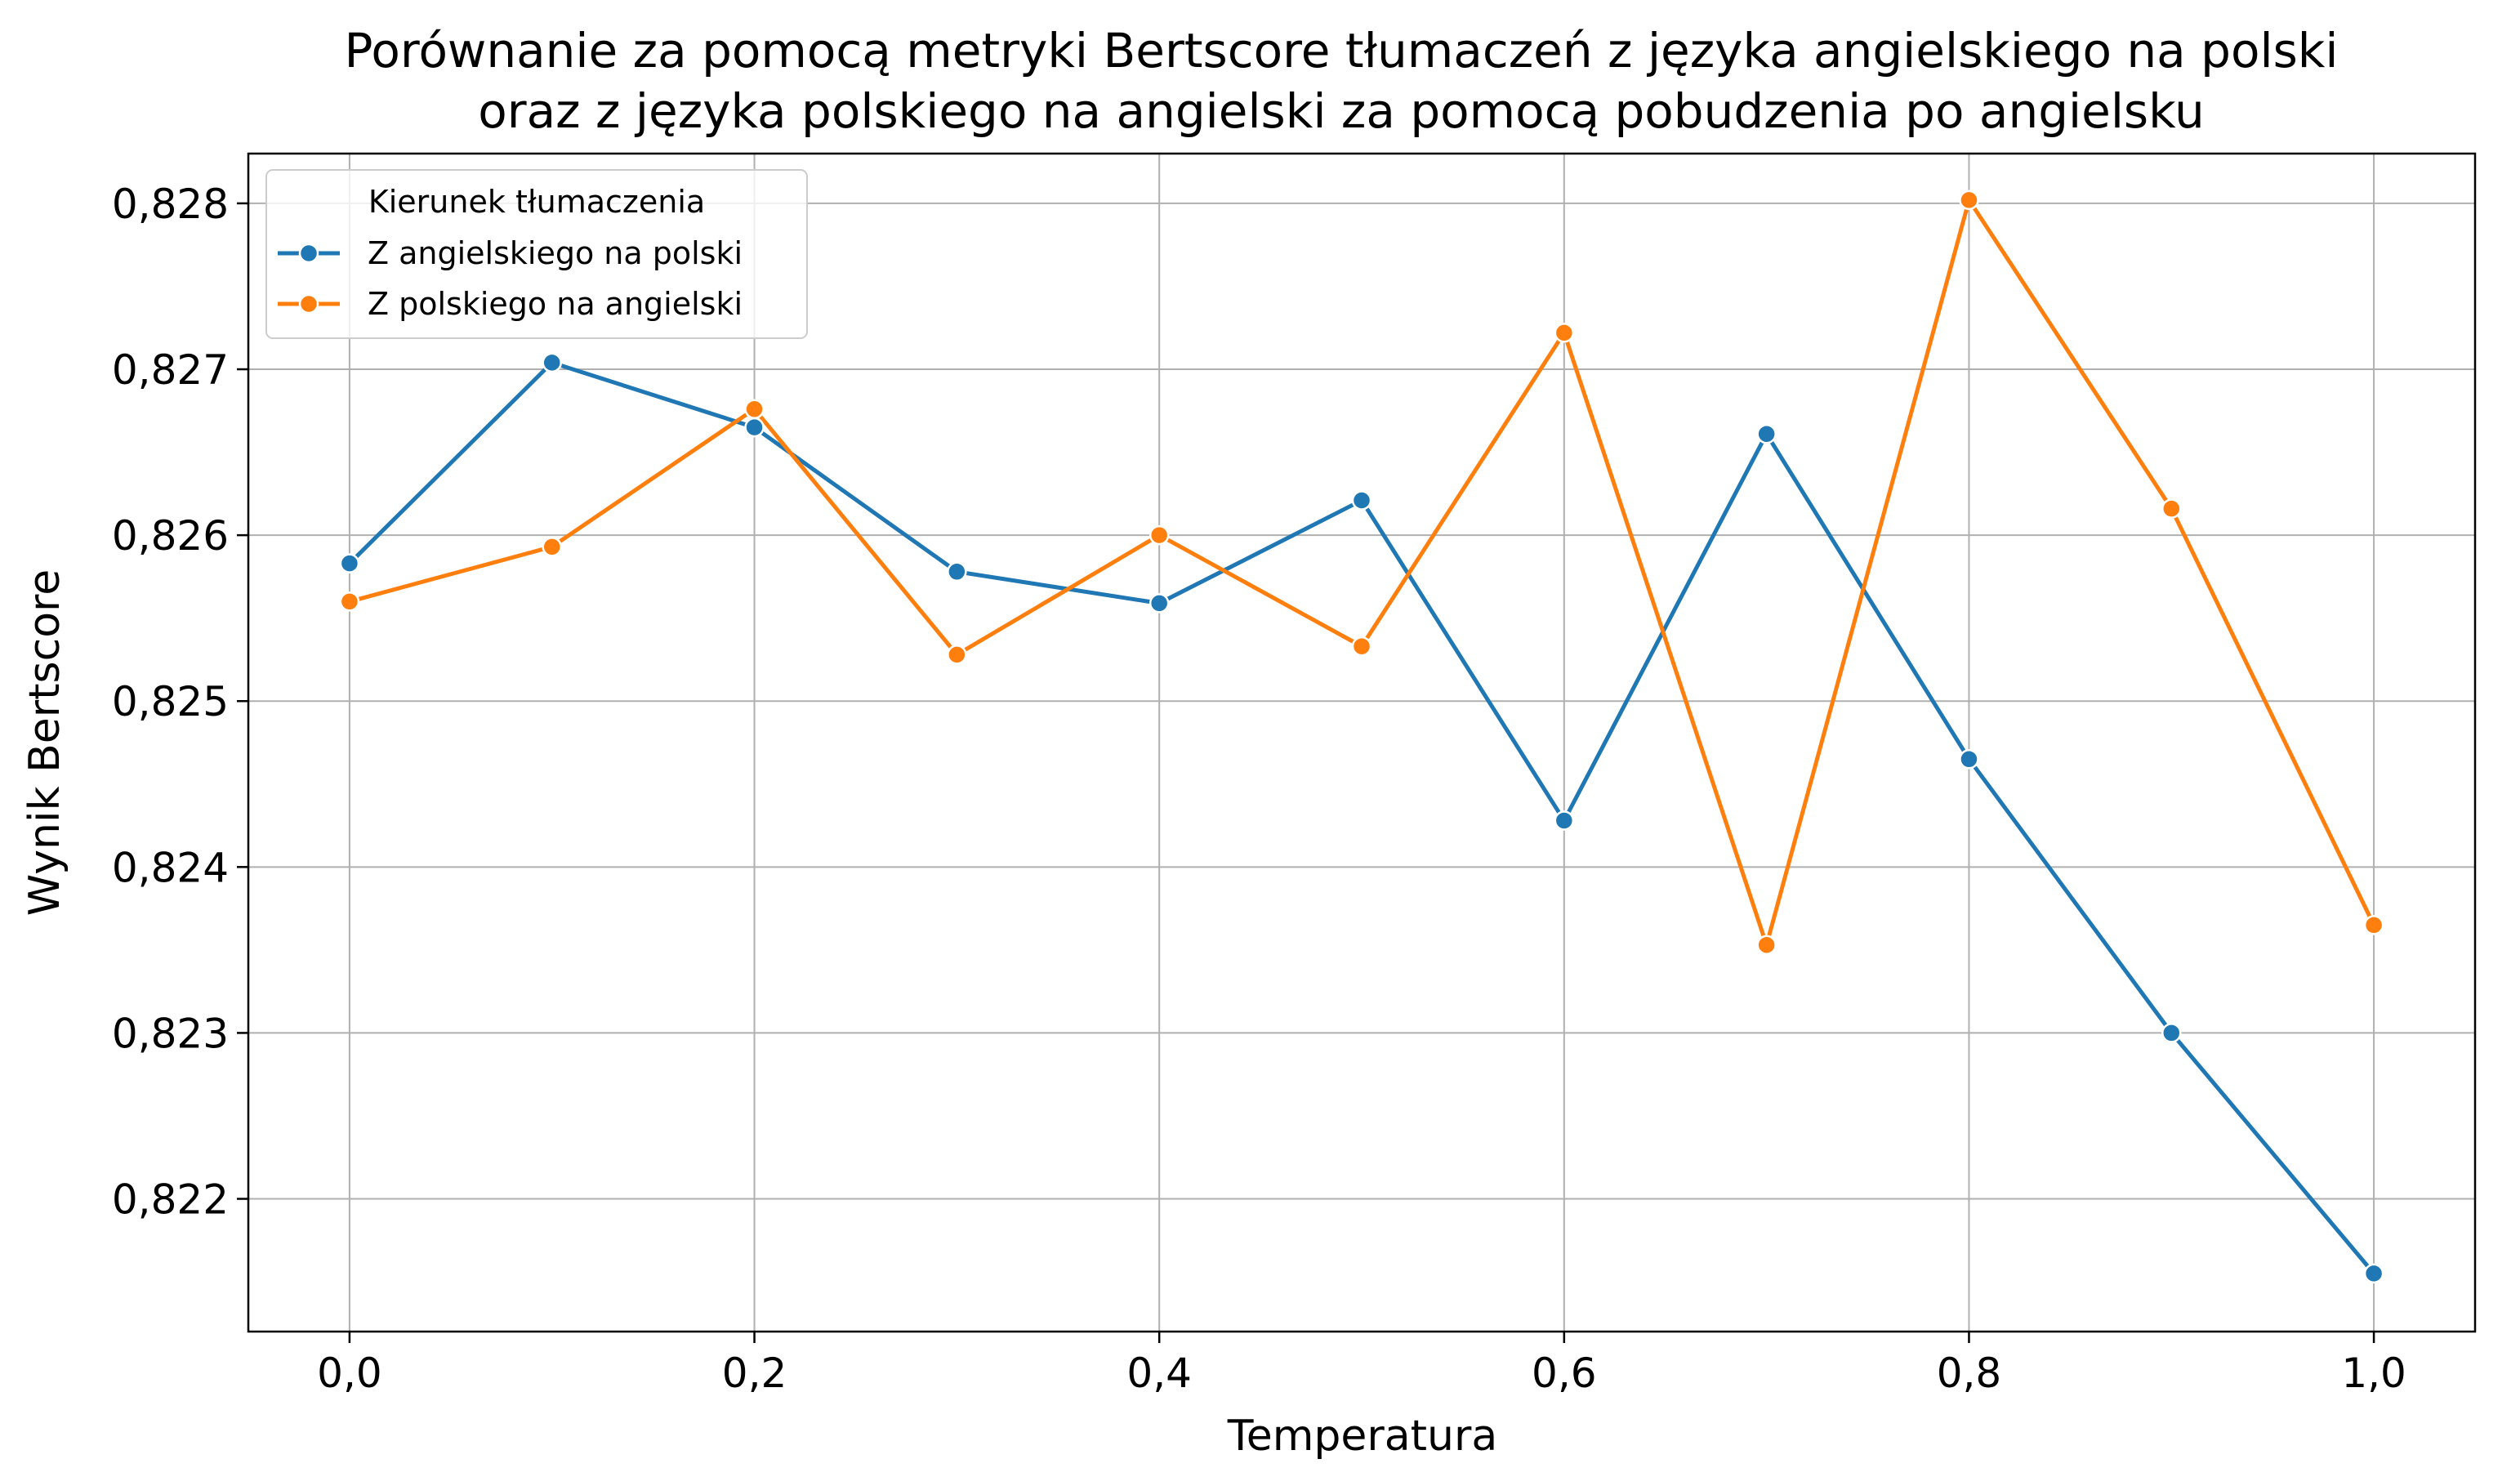 Image resolution: width=2520 pixels, height=1468 pixels. Describe the element at coordinates (1362, 1436) in the screenshot. I see `x-axis-label: Temperatura` at that location.